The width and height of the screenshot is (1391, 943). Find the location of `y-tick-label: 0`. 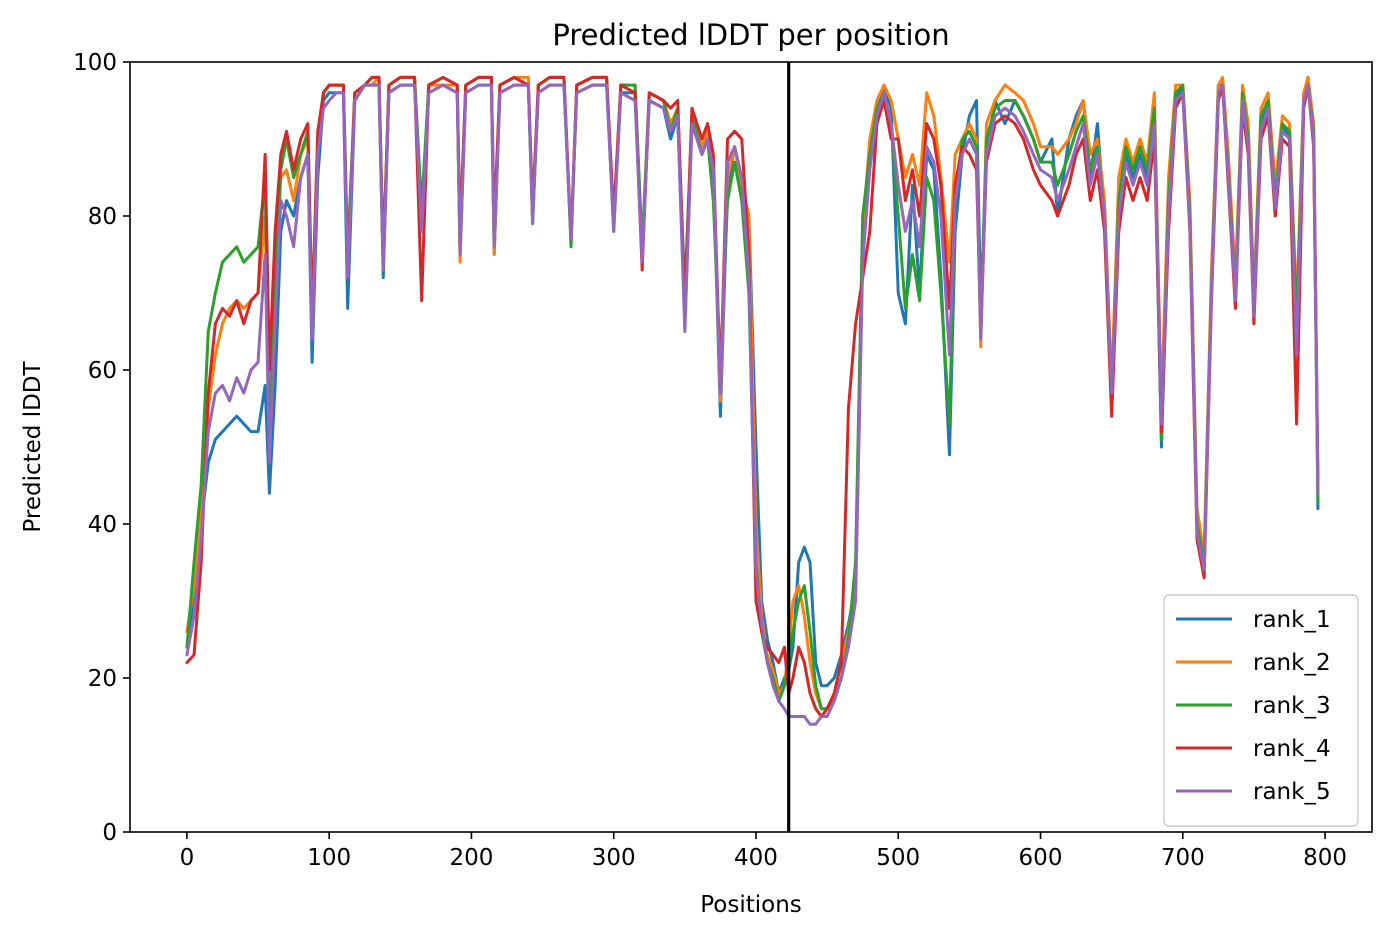

y-tick-label: 0 is located at coordinates (109, 833).